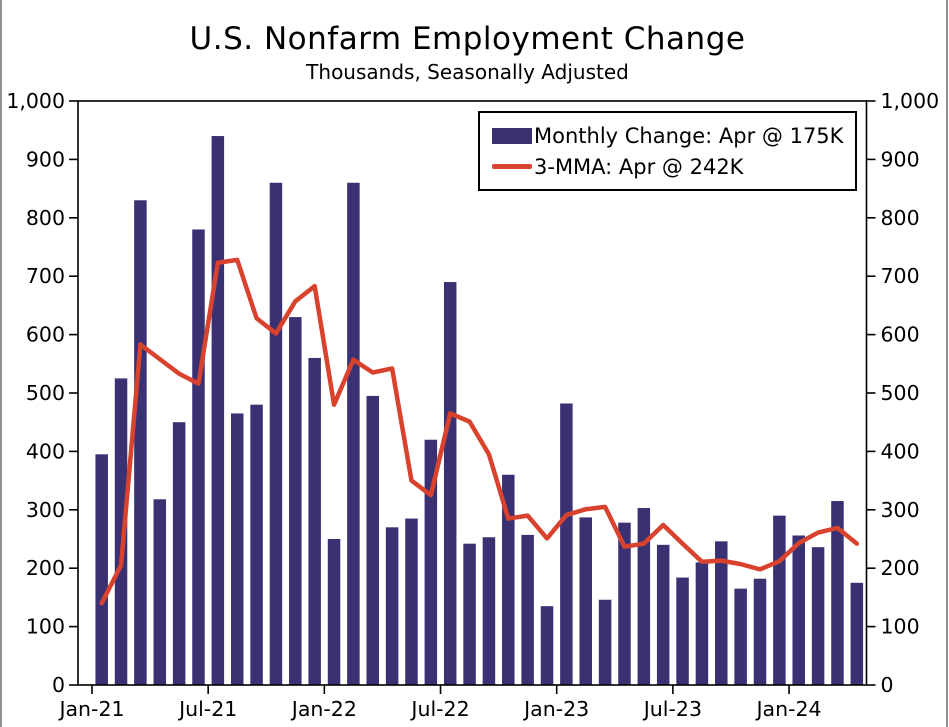 The width and height of the screenshot is (949, 727). What do you see at coordinates (45, 451) in the screenshot?
I see `y-axis-label-left: 400` at bounding box center [45, 451].